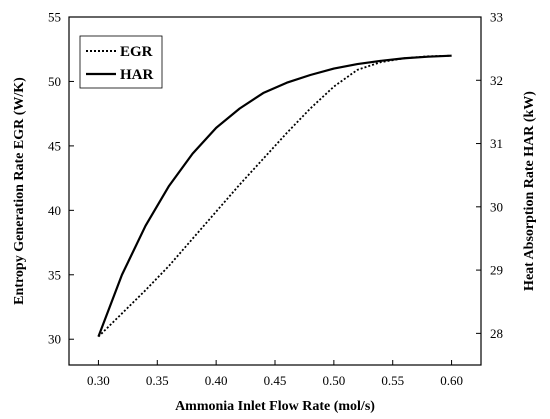 This screenshot has width=550, height=419. What do you see at coordinates (98, 380) in the screenshot?
I see `x-tick-label: 0.30` at bounding box center [98, 380].